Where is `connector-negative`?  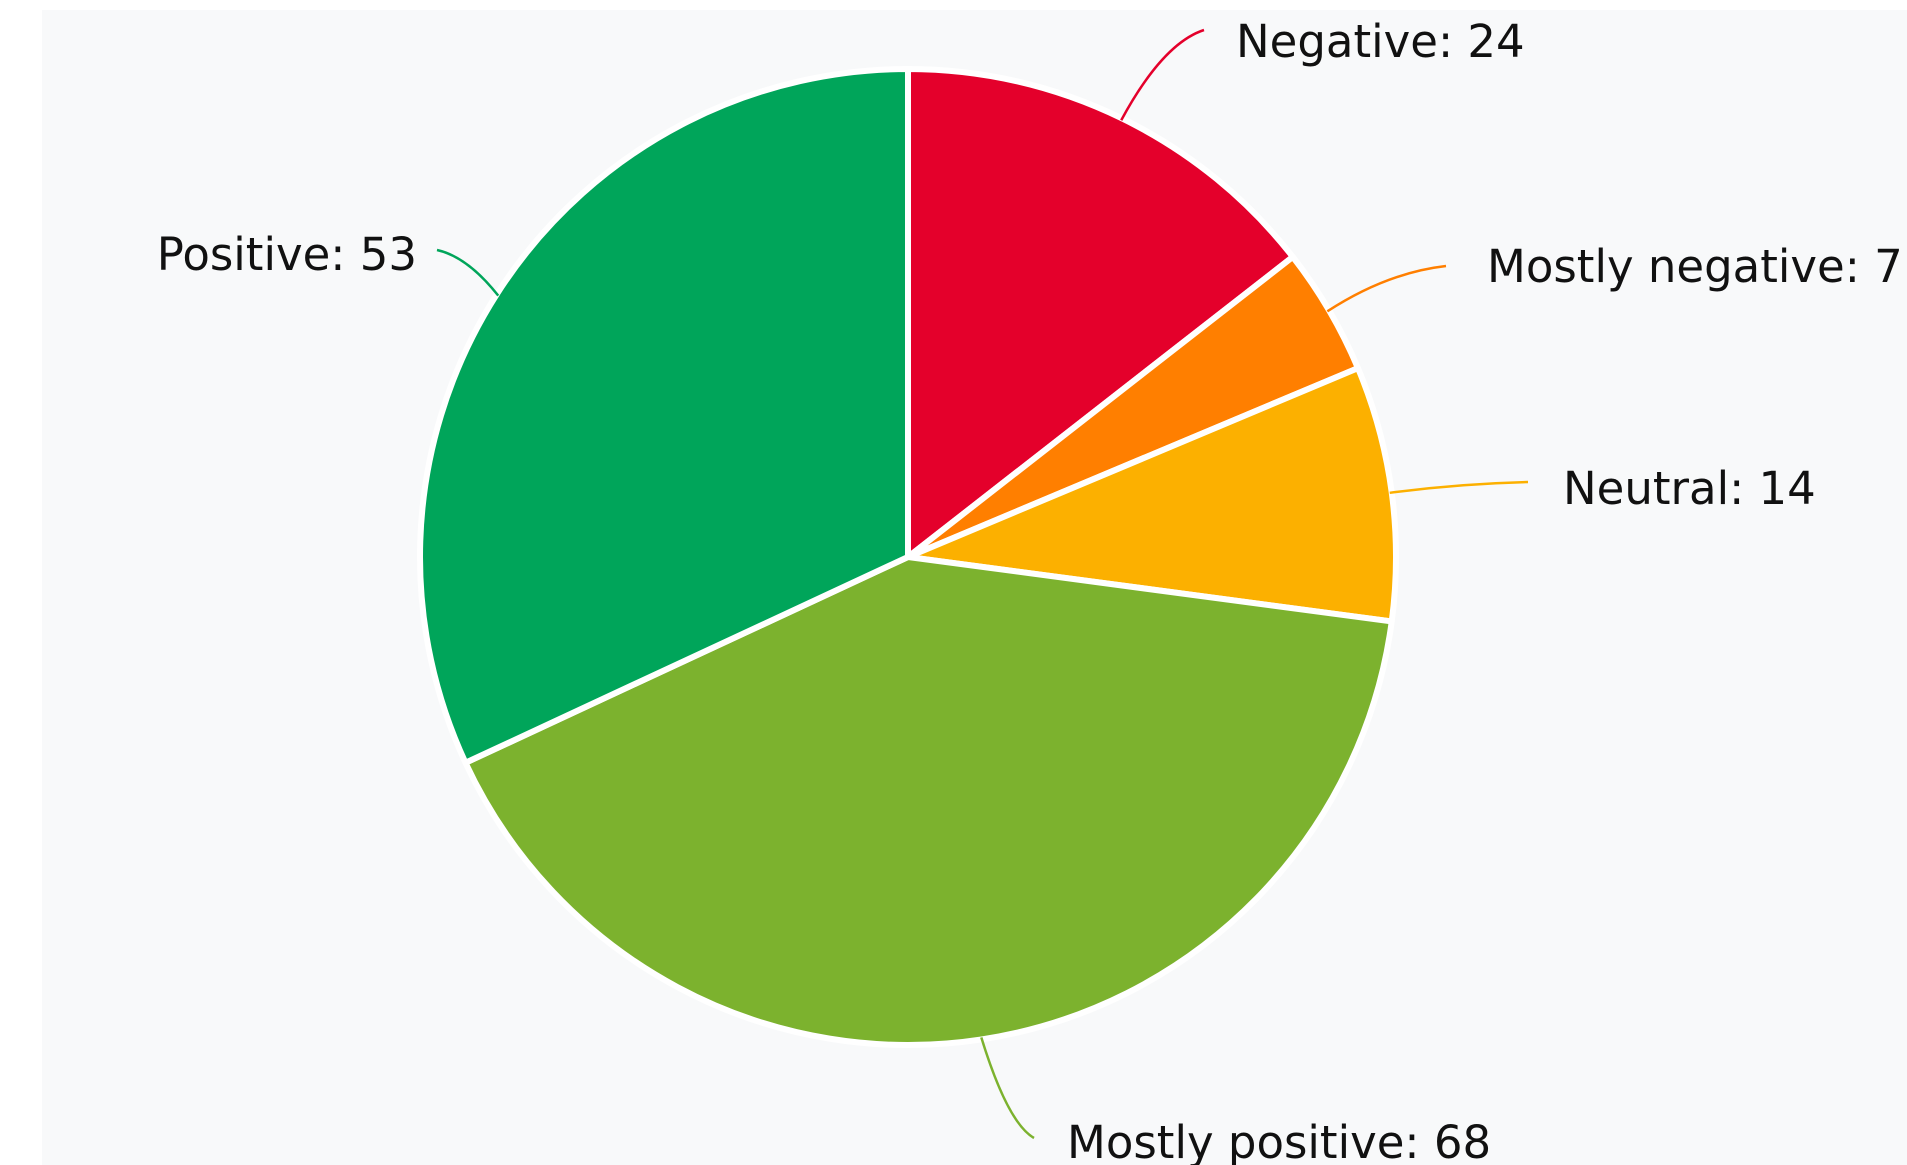
connector-negative is located at coordinates (1162, 74).